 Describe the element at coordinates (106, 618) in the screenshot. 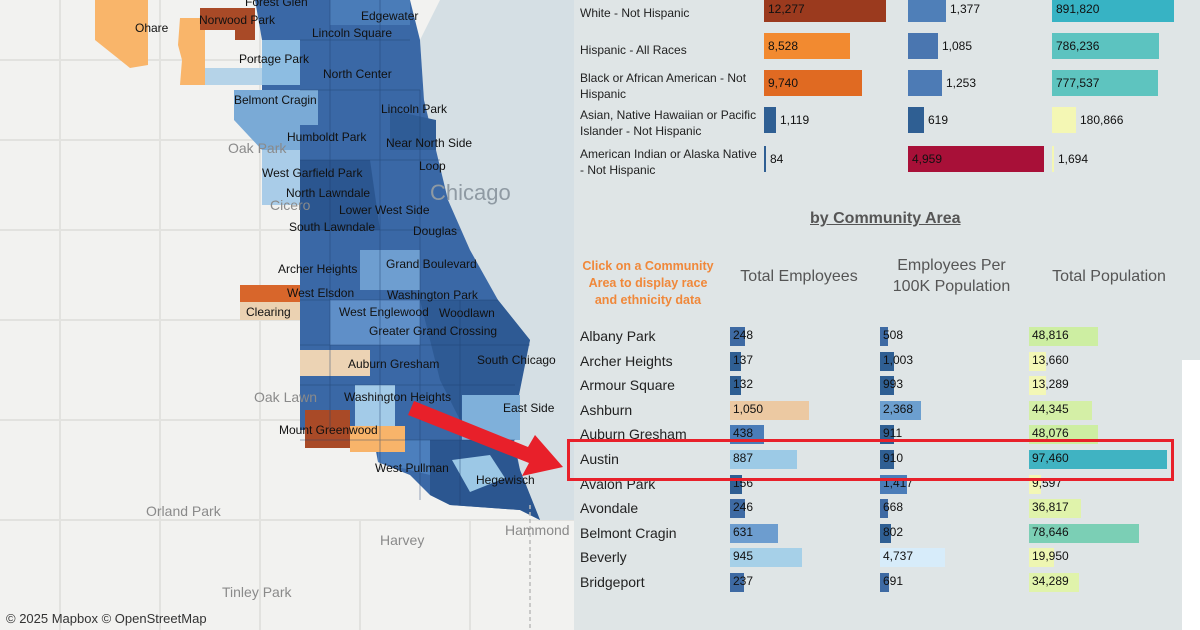

I see `map-attribution: © 2025 Mapbox © OpenStreetMap` at that location.